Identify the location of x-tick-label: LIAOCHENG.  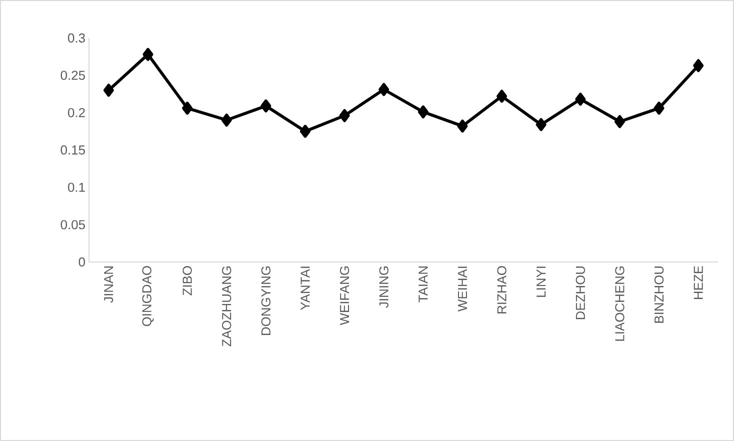
(619, 303).